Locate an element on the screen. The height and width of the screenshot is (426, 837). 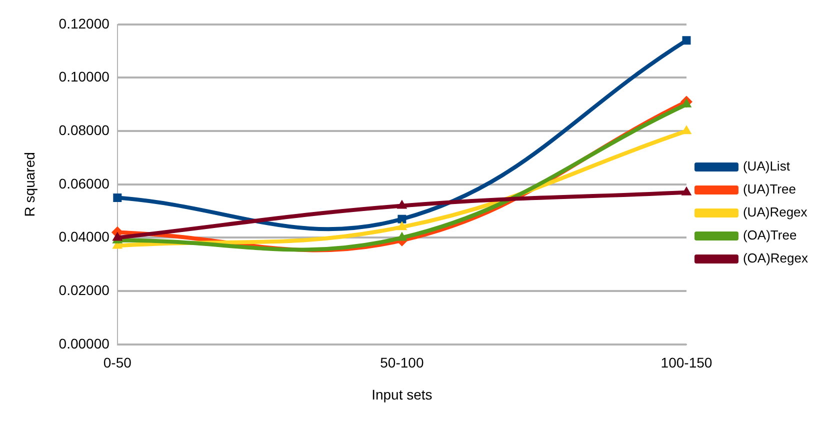
x-tick-label: 50-100 is located at coordinates (402, 362).